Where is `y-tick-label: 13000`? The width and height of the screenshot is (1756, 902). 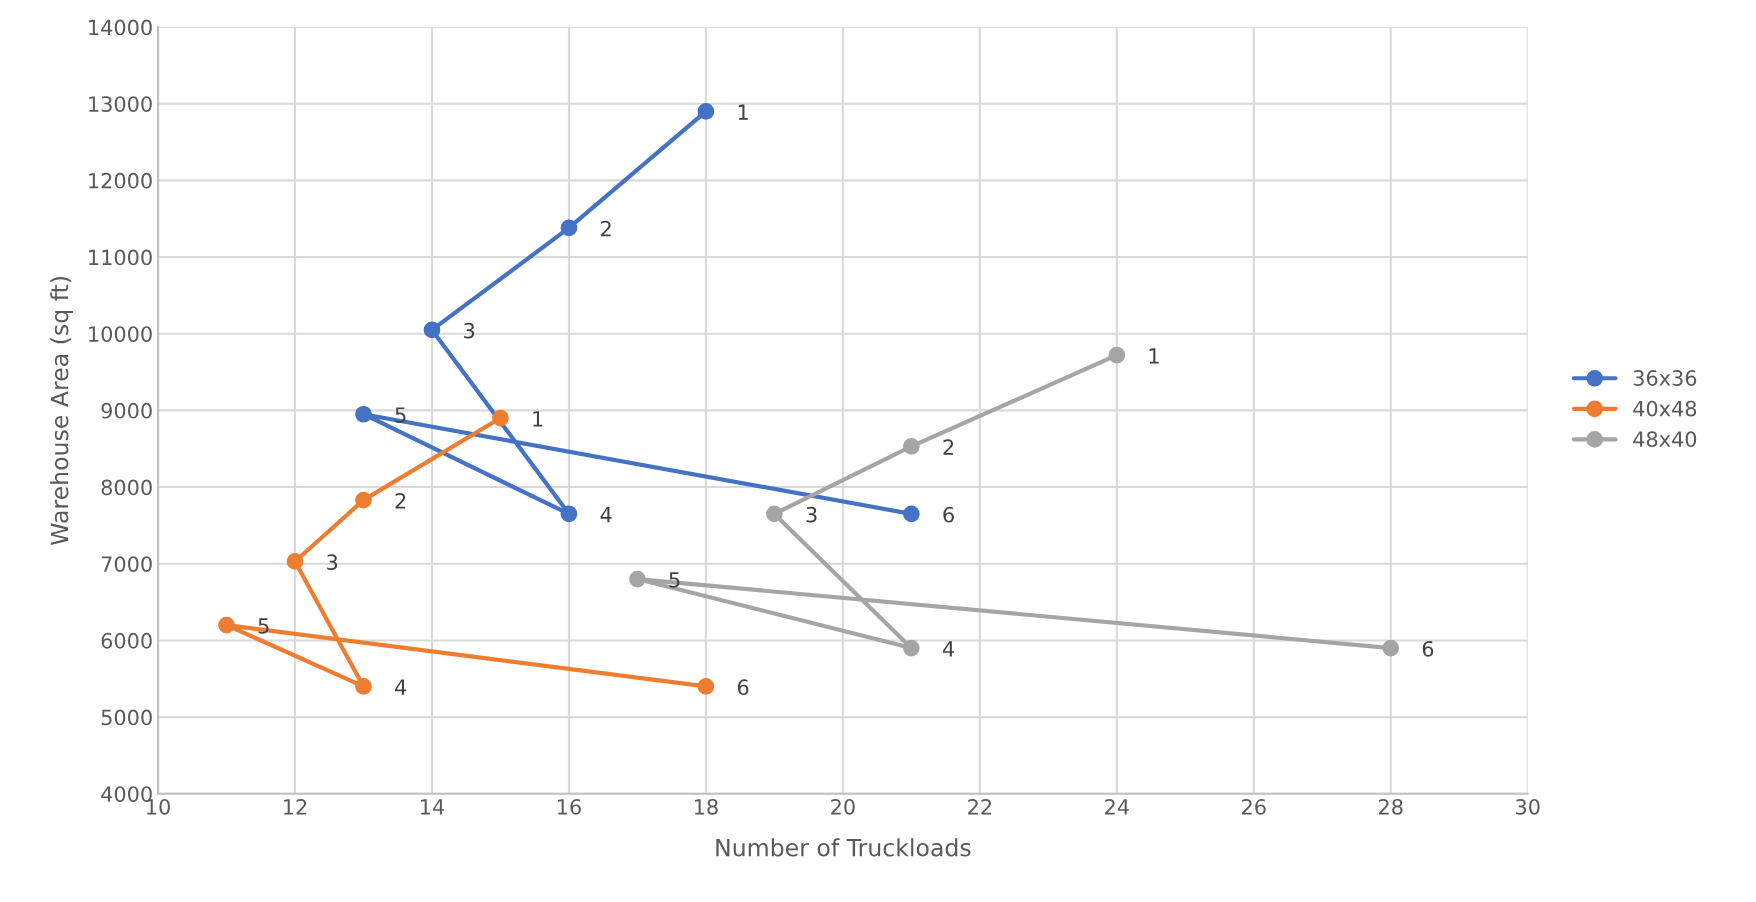
y-tick-label: 13000 is located at coordinates (120, 104).